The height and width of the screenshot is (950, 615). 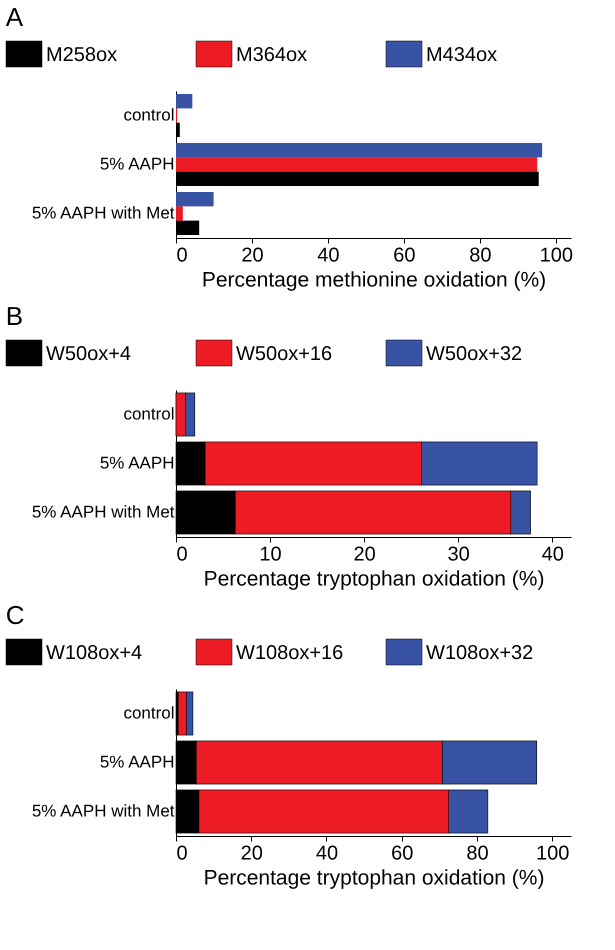 What do you see at coordinates (15, 316) in the screenshot?
I see `chart-title: B` at bounding box center [15, 316].